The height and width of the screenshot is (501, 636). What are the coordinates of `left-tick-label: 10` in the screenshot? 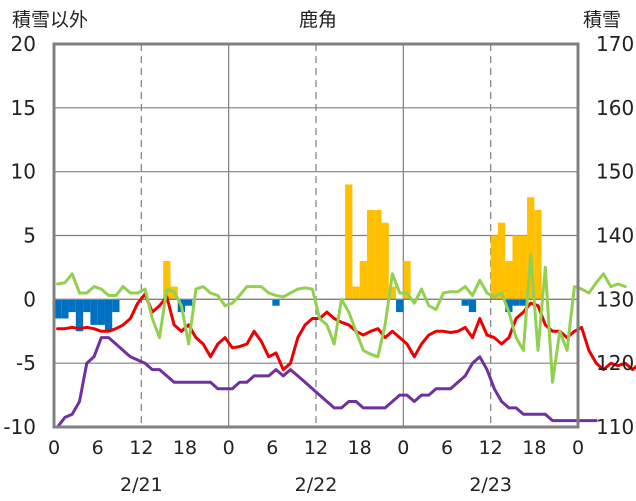 It's located at (23, 172).